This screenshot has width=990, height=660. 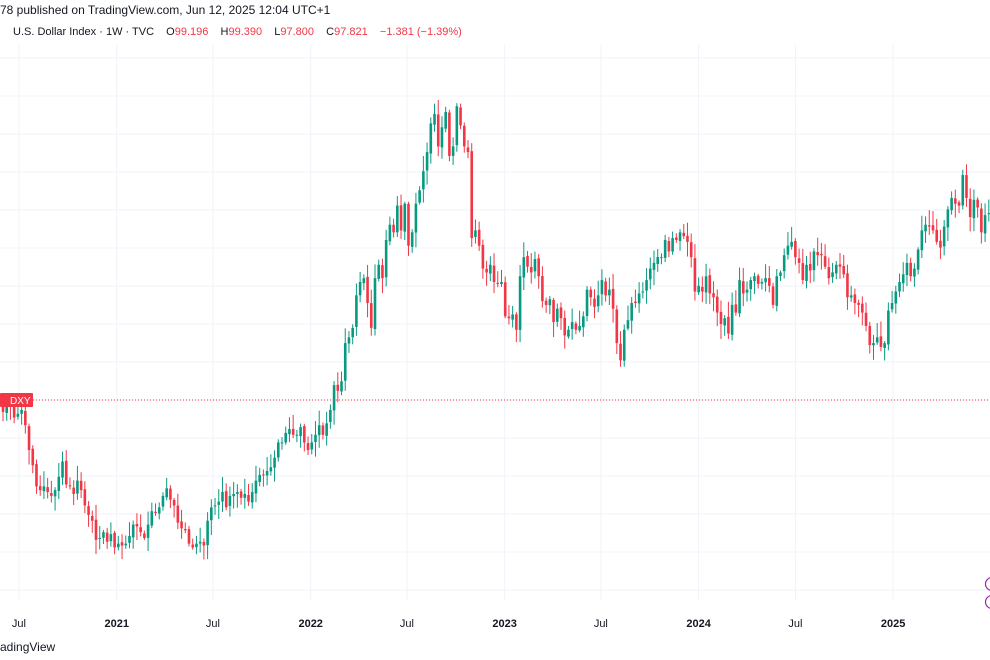 What do you see at coordinates (16, 400) in the screenshot?
I see `symbol-price-tag: DXY` at bounding box center [16, 400].